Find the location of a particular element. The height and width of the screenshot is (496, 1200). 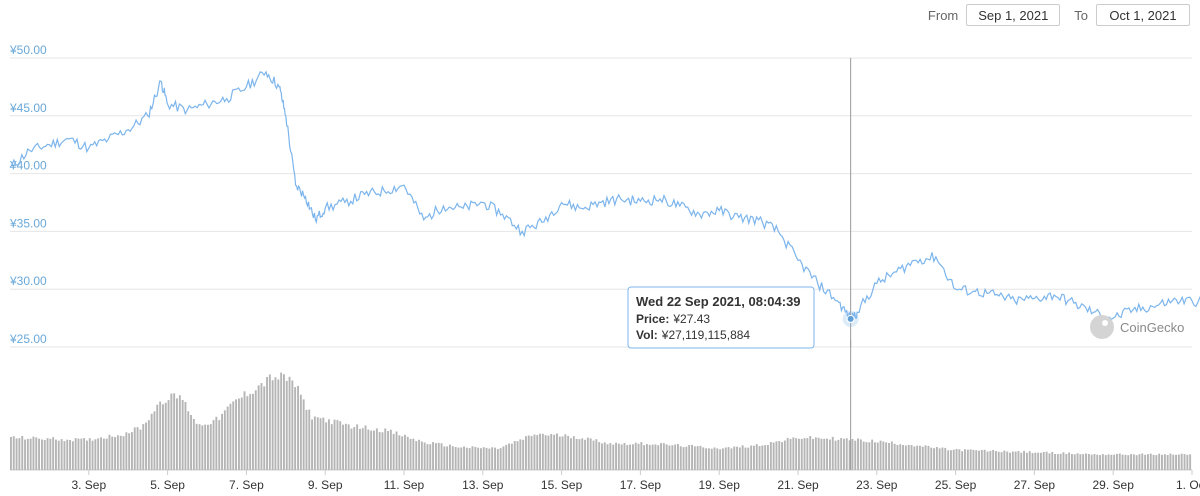

x-tick-label: 5. Sep is located at coordinates (167, 485).